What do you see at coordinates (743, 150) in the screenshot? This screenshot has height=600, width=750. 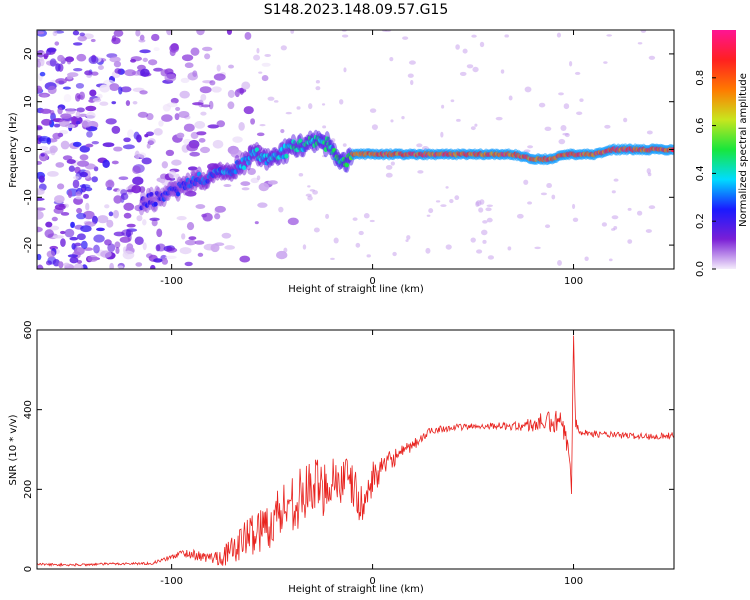 I see `colorbar-label: Normalized spectral amplitude` at bounding box center [743, 150].